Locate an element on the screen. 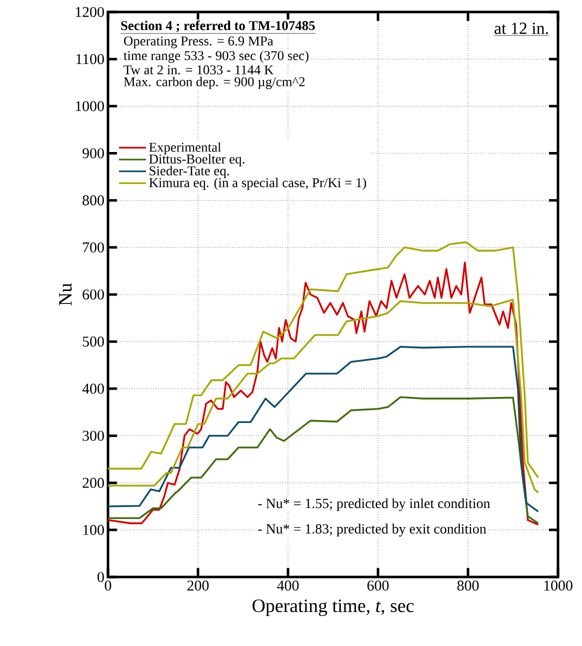  x-tick-label: 200 is located at coordinates (198, 585).